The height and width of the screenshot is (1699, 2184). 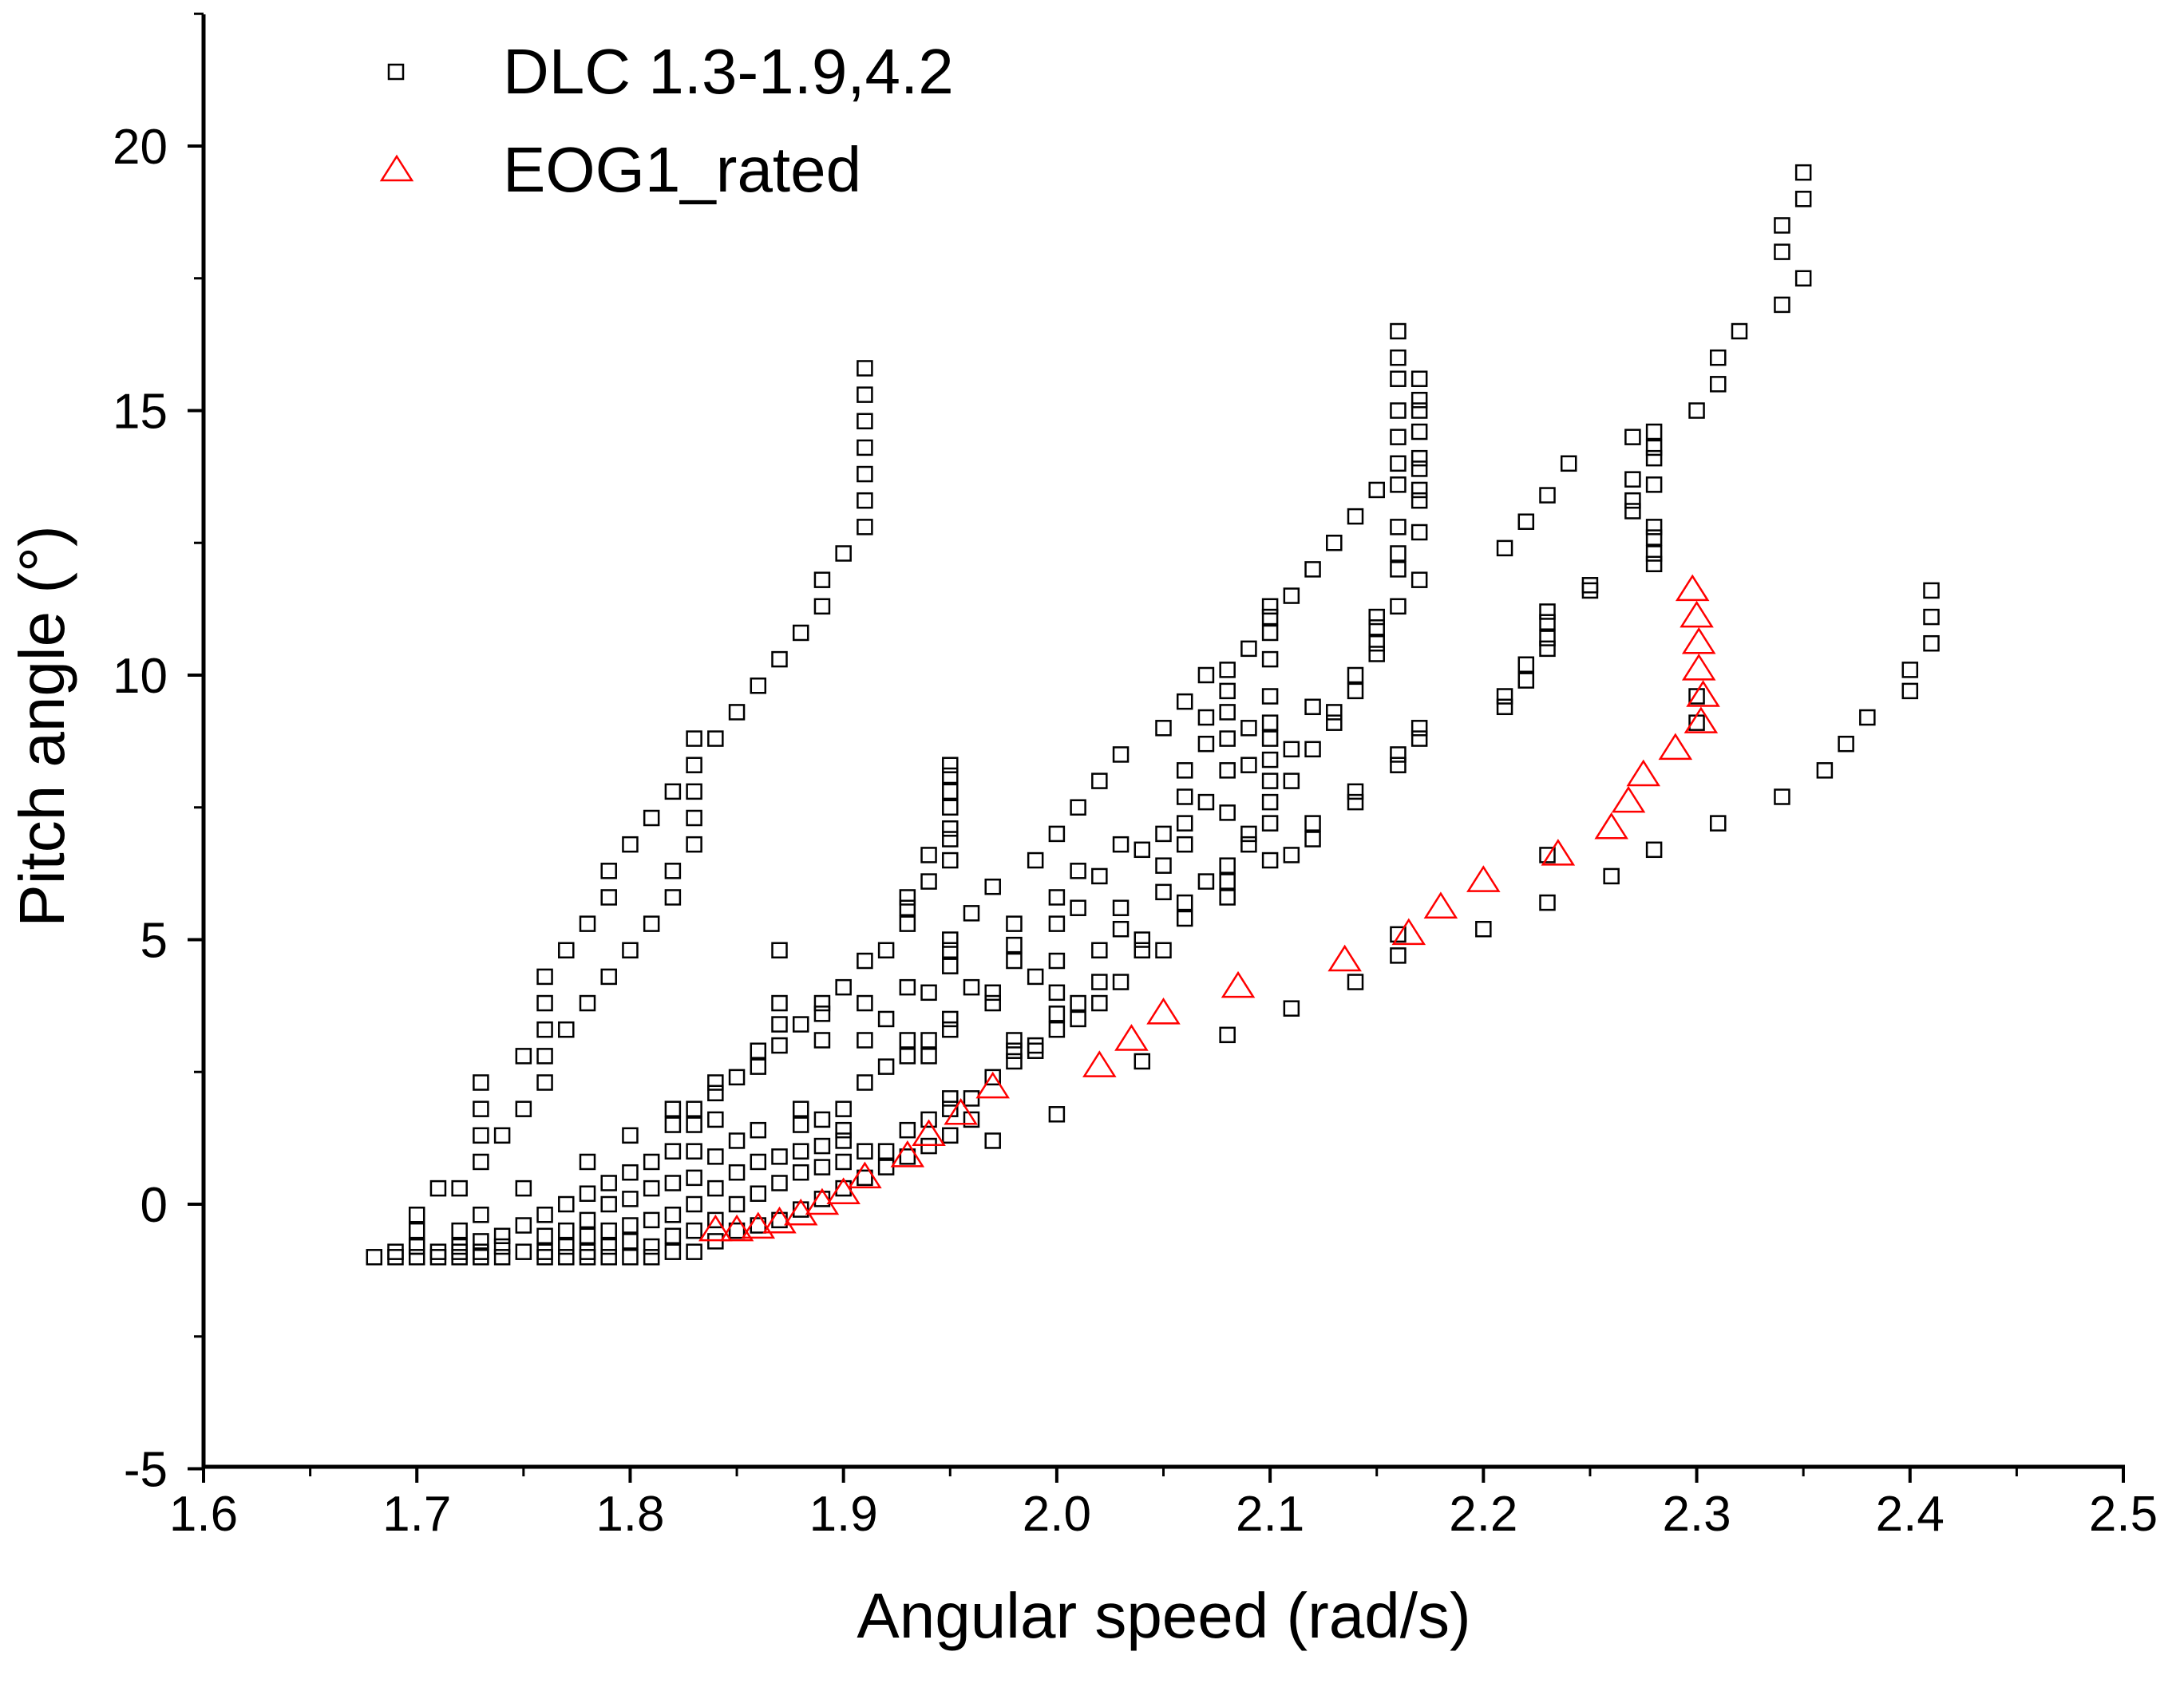 I want to click on y-tick-label: 20, so click(x=141, y=148).